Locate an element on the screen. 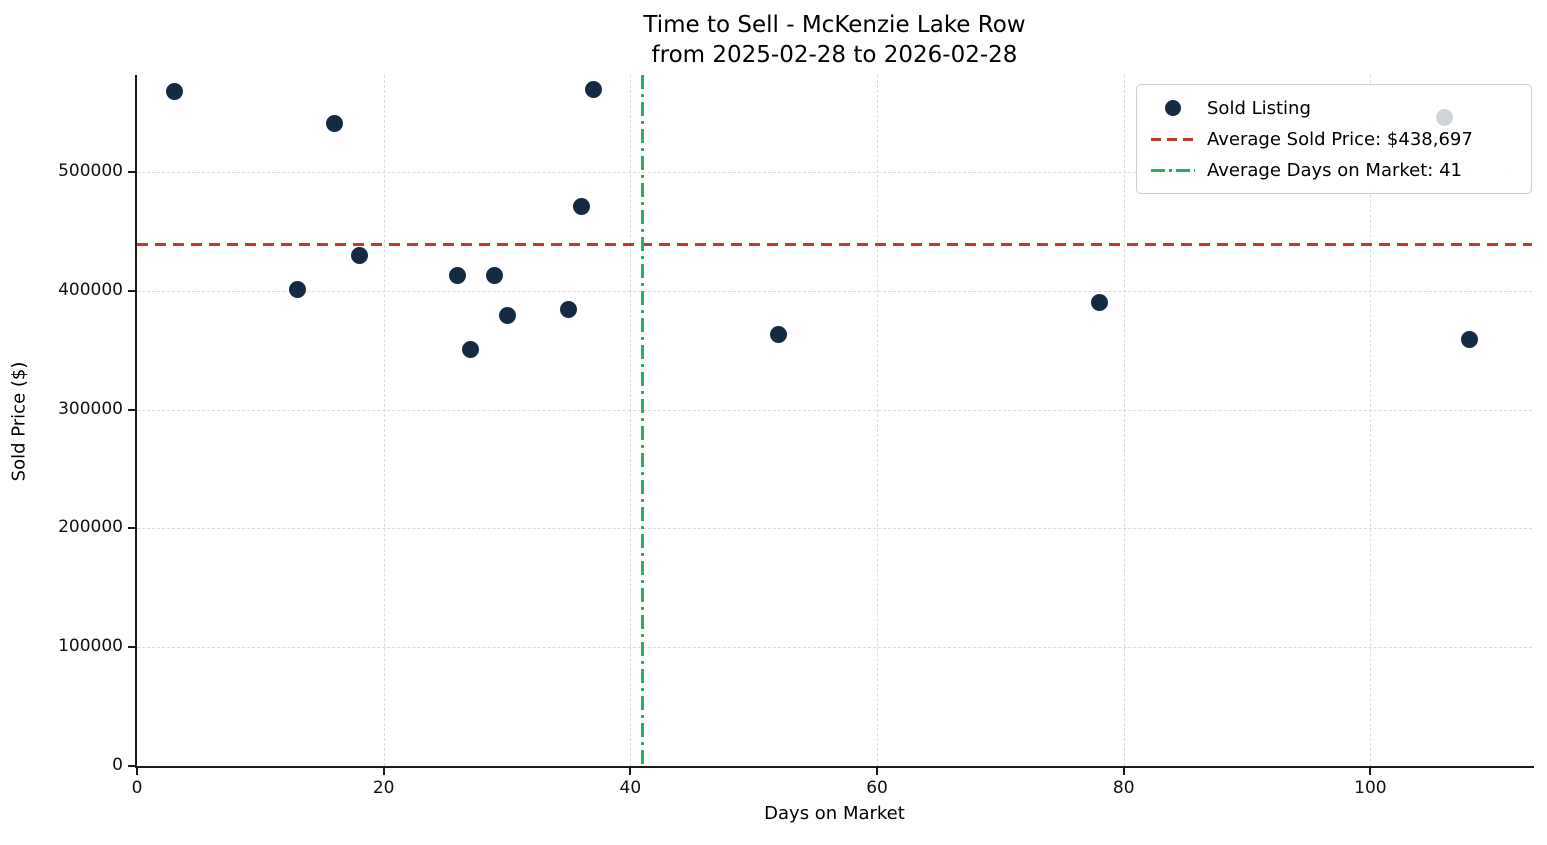 This screenshot has height=845, width=1547. y-axis-spine is located at coordinates (136, 421).